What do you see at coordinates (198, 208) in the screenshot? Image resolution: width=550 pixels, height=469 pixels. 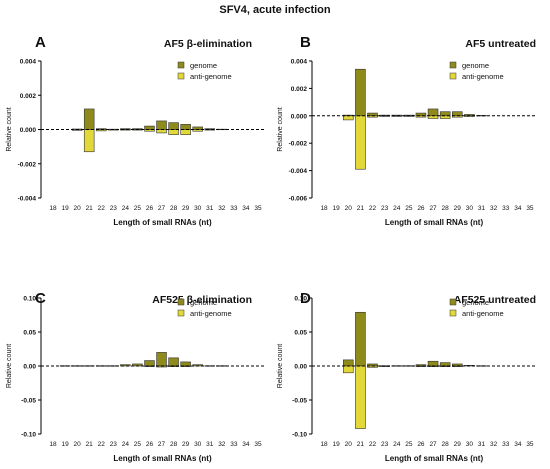 I see `panel-a-x-tick-label: 30` at bounding box center [198, 208].